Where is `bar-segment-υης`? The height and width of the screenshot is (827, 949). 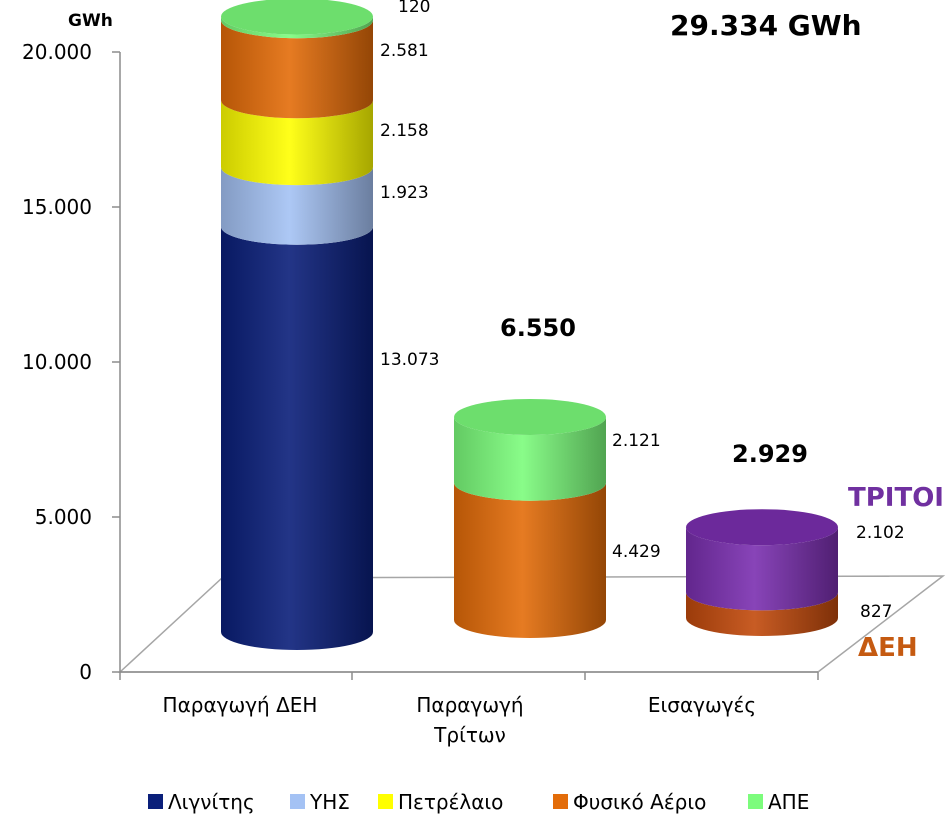 bar-segment-υης is located at coordinates (297, 206).